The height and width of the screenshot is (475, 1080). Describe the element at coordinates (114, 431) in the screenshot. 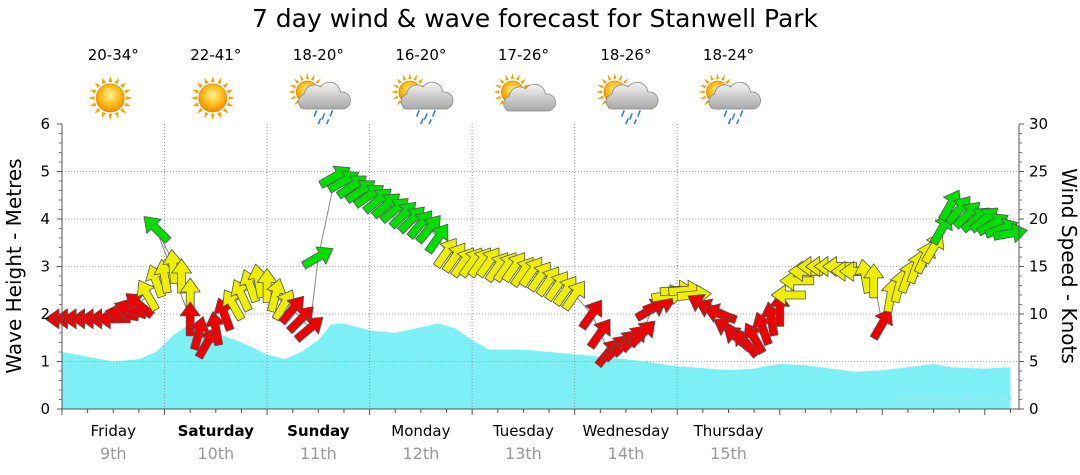

I see `day-name: Friday` at that location.